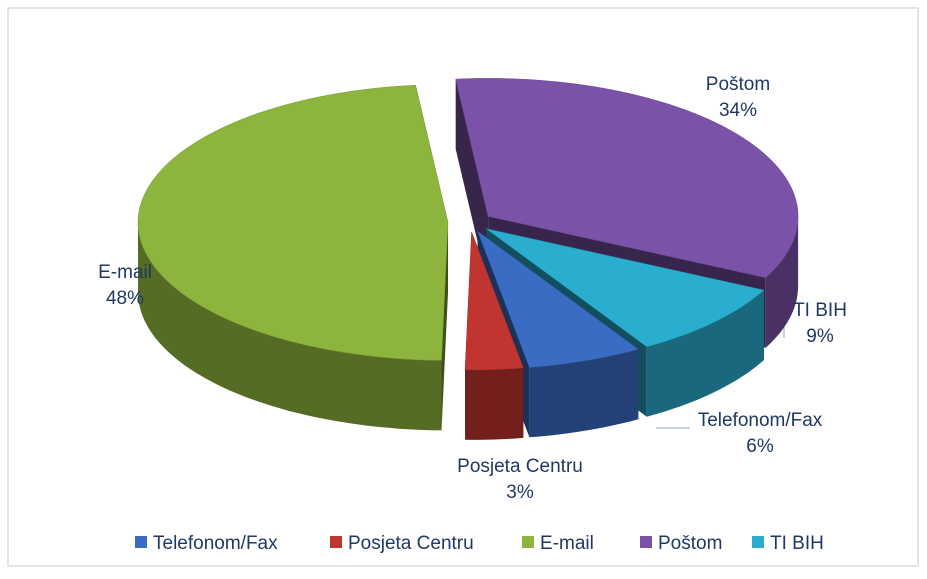 The height and width of the screenshot is (579, 927). Describe the element at coordinates (125, 298) in the screenshot. I see `data-label-value: 48%` at that location.